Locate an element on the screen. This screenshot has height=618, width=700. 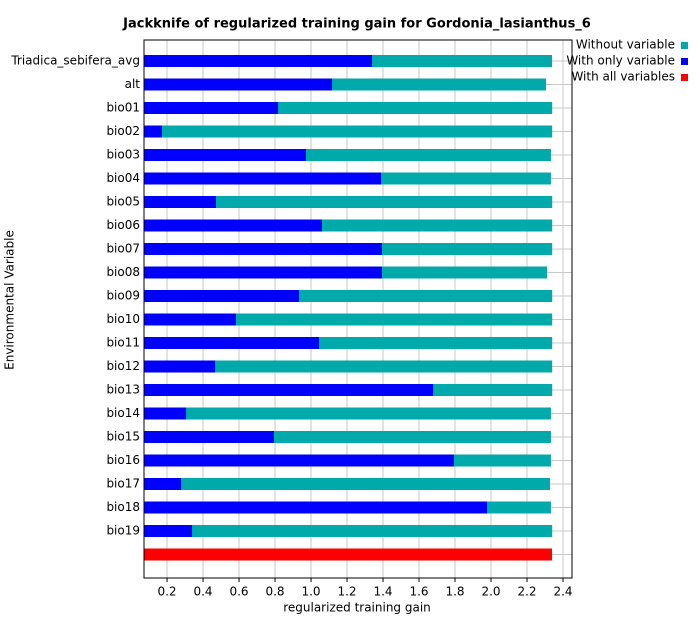
x-tick-label: 0.2 is located at coordinates (166, 592).